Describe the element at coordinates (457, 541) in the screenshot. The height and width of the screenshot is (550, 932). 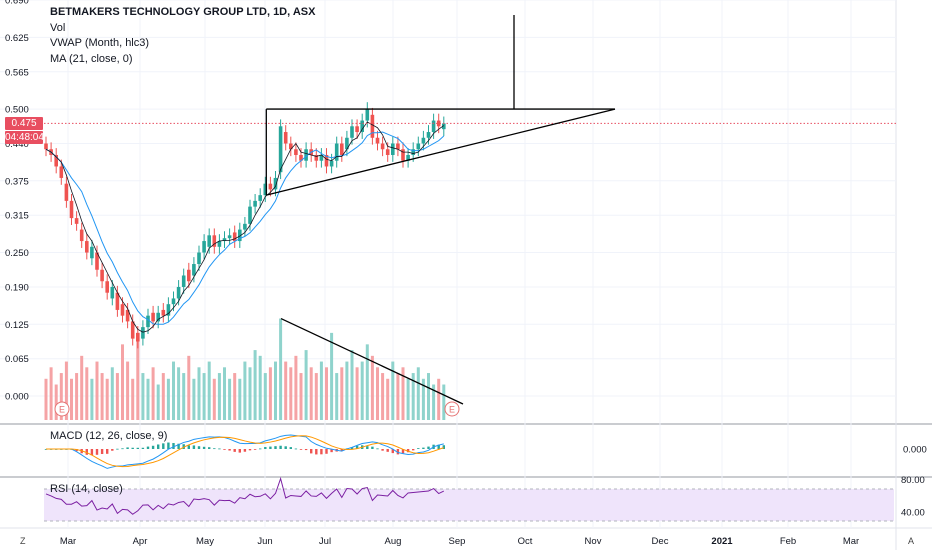
I see `x-tick-label: Sep` at that location.